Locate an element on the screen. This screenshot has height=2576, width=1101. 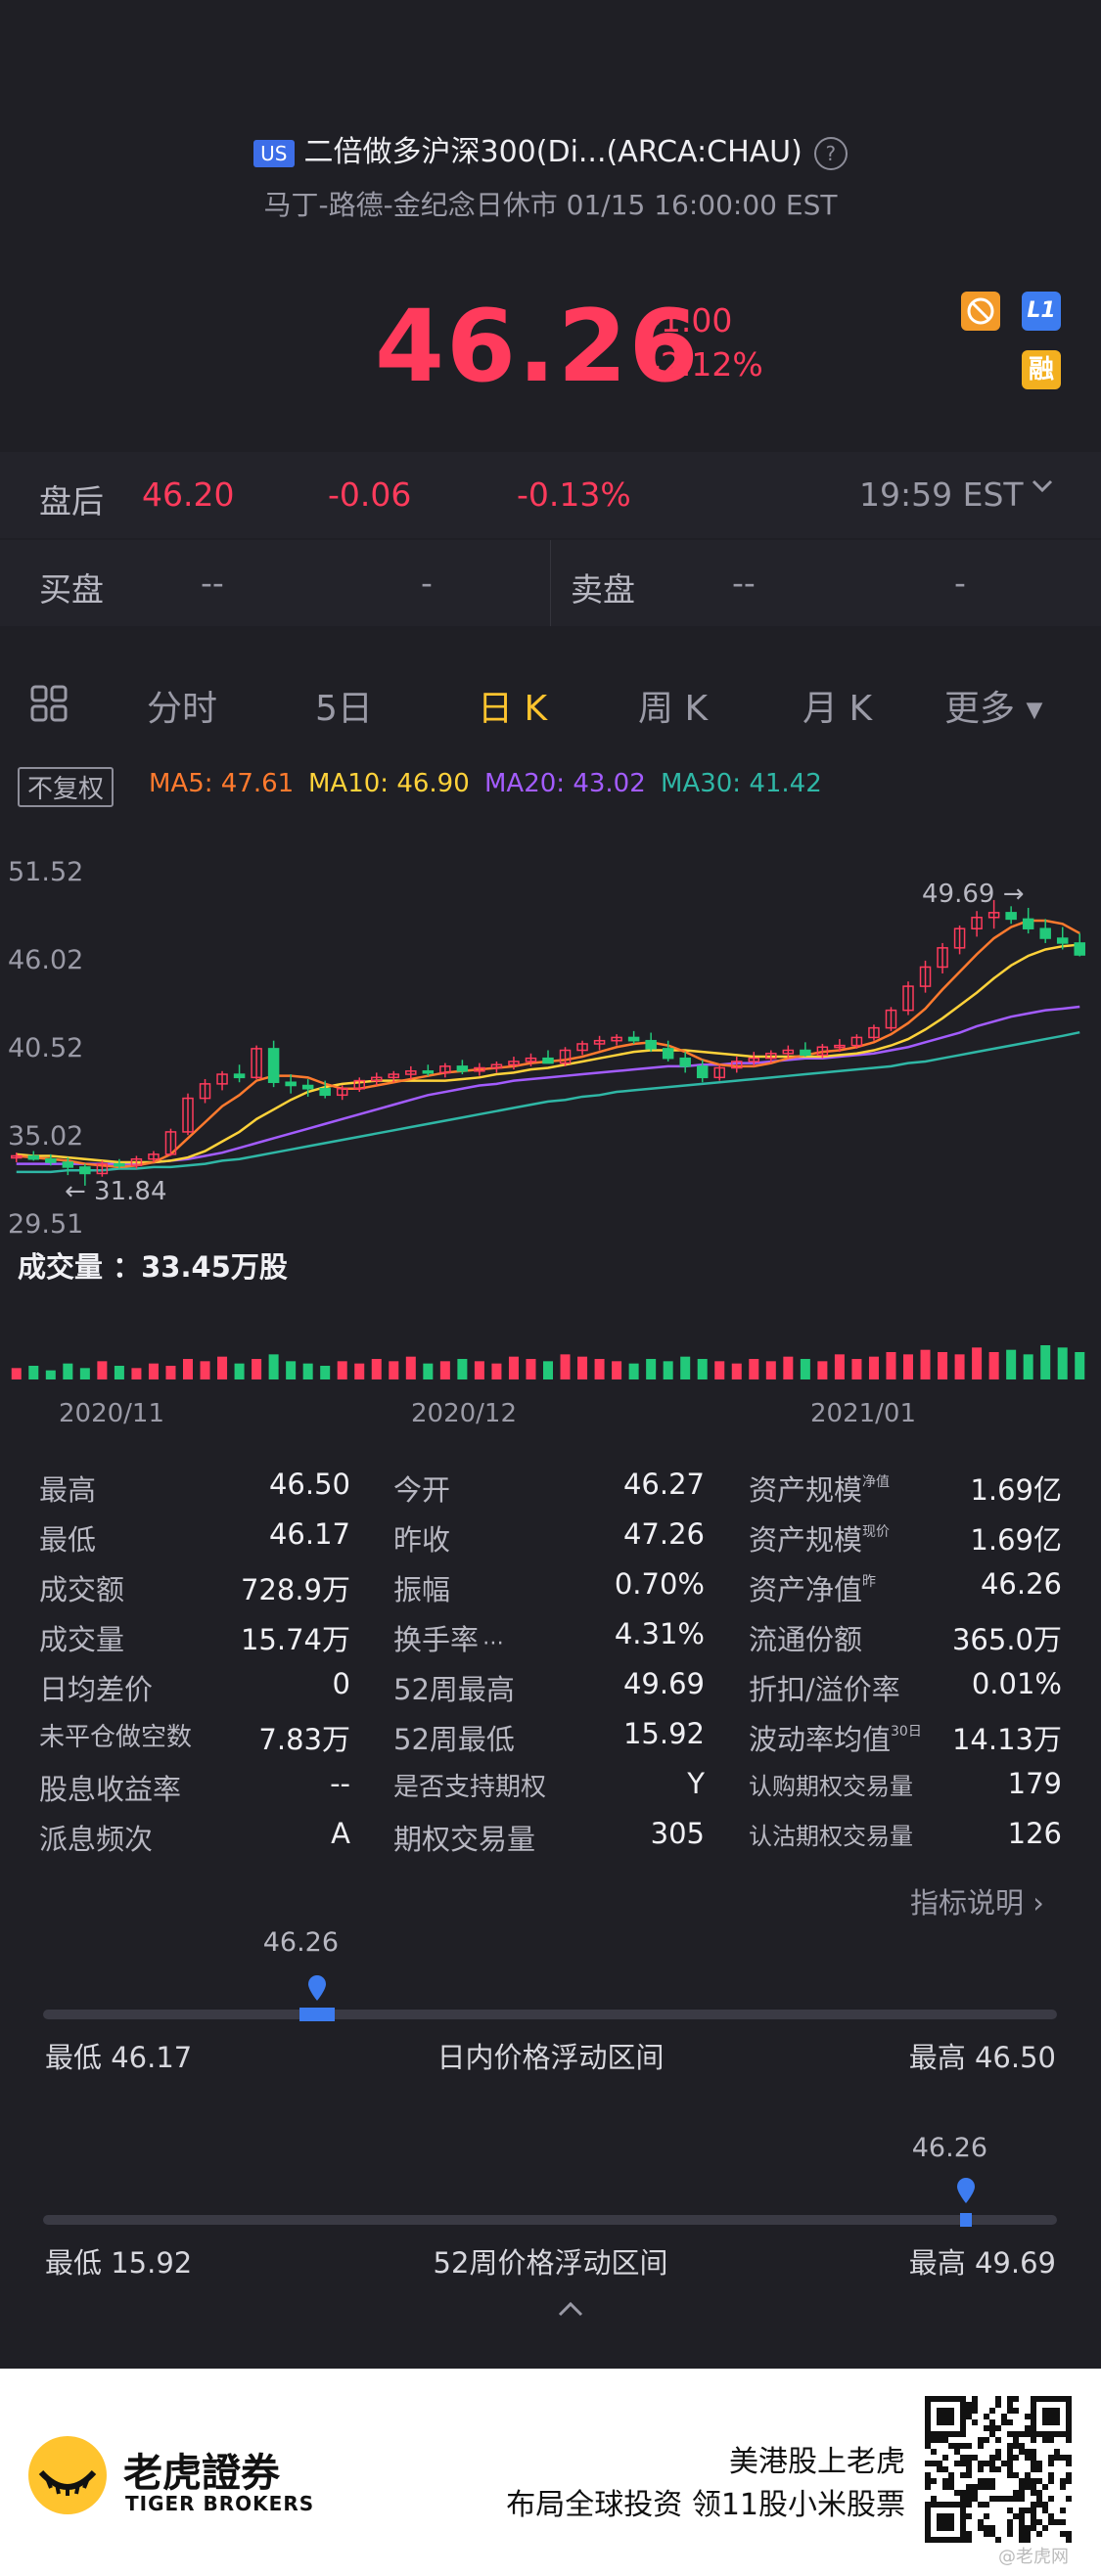
week52-range-track is located at coordinates (550, 2220).